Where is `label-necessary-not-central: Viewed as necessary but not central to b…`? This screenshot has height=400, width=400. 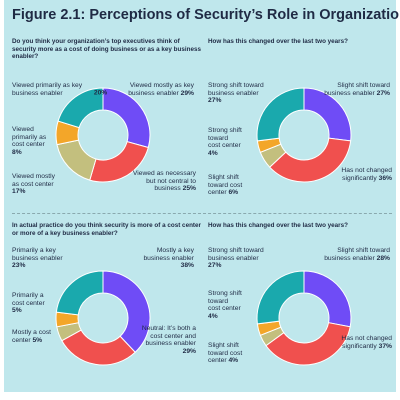
label-necessary-not-central: Viewed as necessary but not central to b… is located at coordinates (164, 181).